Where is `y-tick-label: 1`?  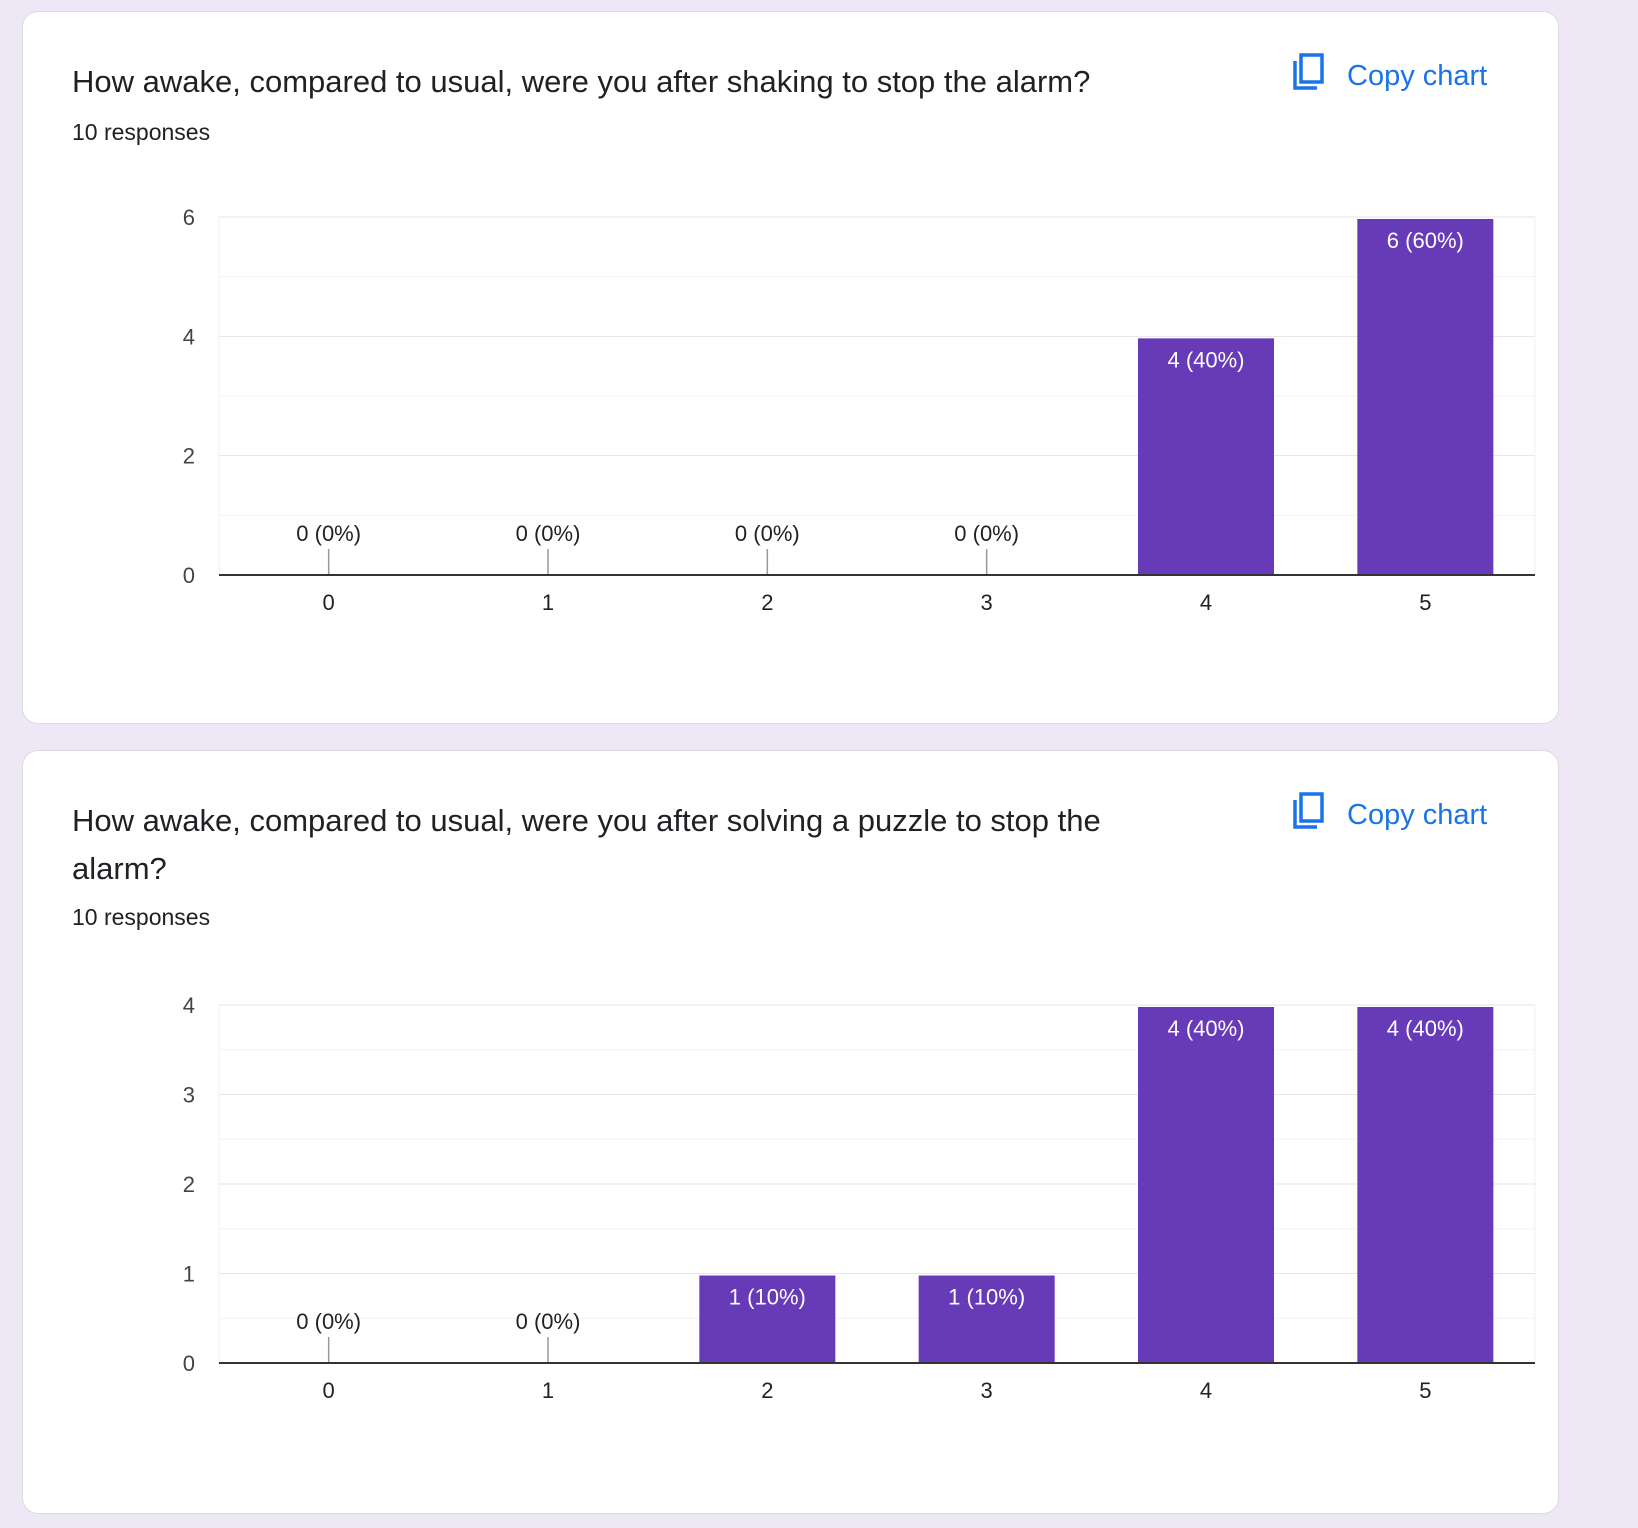
y-tick-label: 1 is located at coordinates (189, 1274).